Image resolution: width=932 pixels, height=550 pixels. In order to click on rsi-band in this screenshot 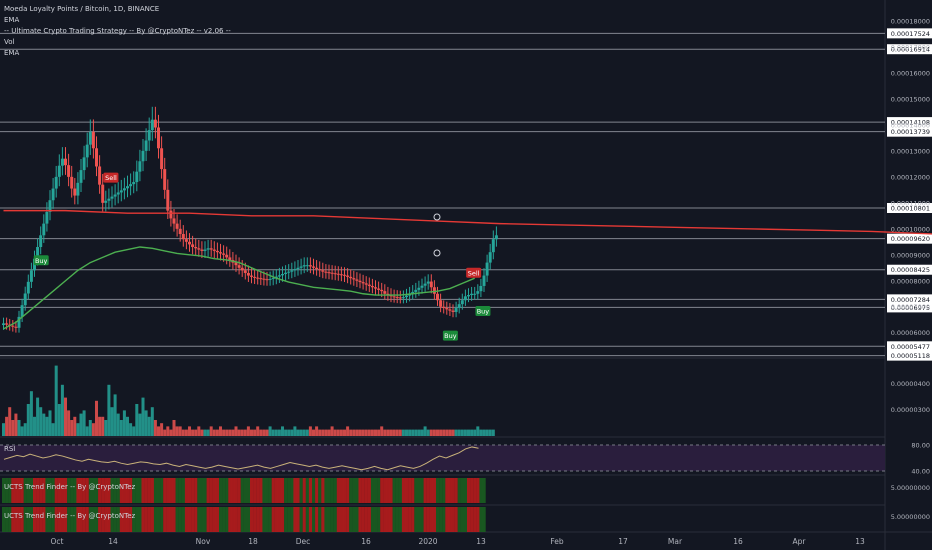, I will do `click(442, 458)`.